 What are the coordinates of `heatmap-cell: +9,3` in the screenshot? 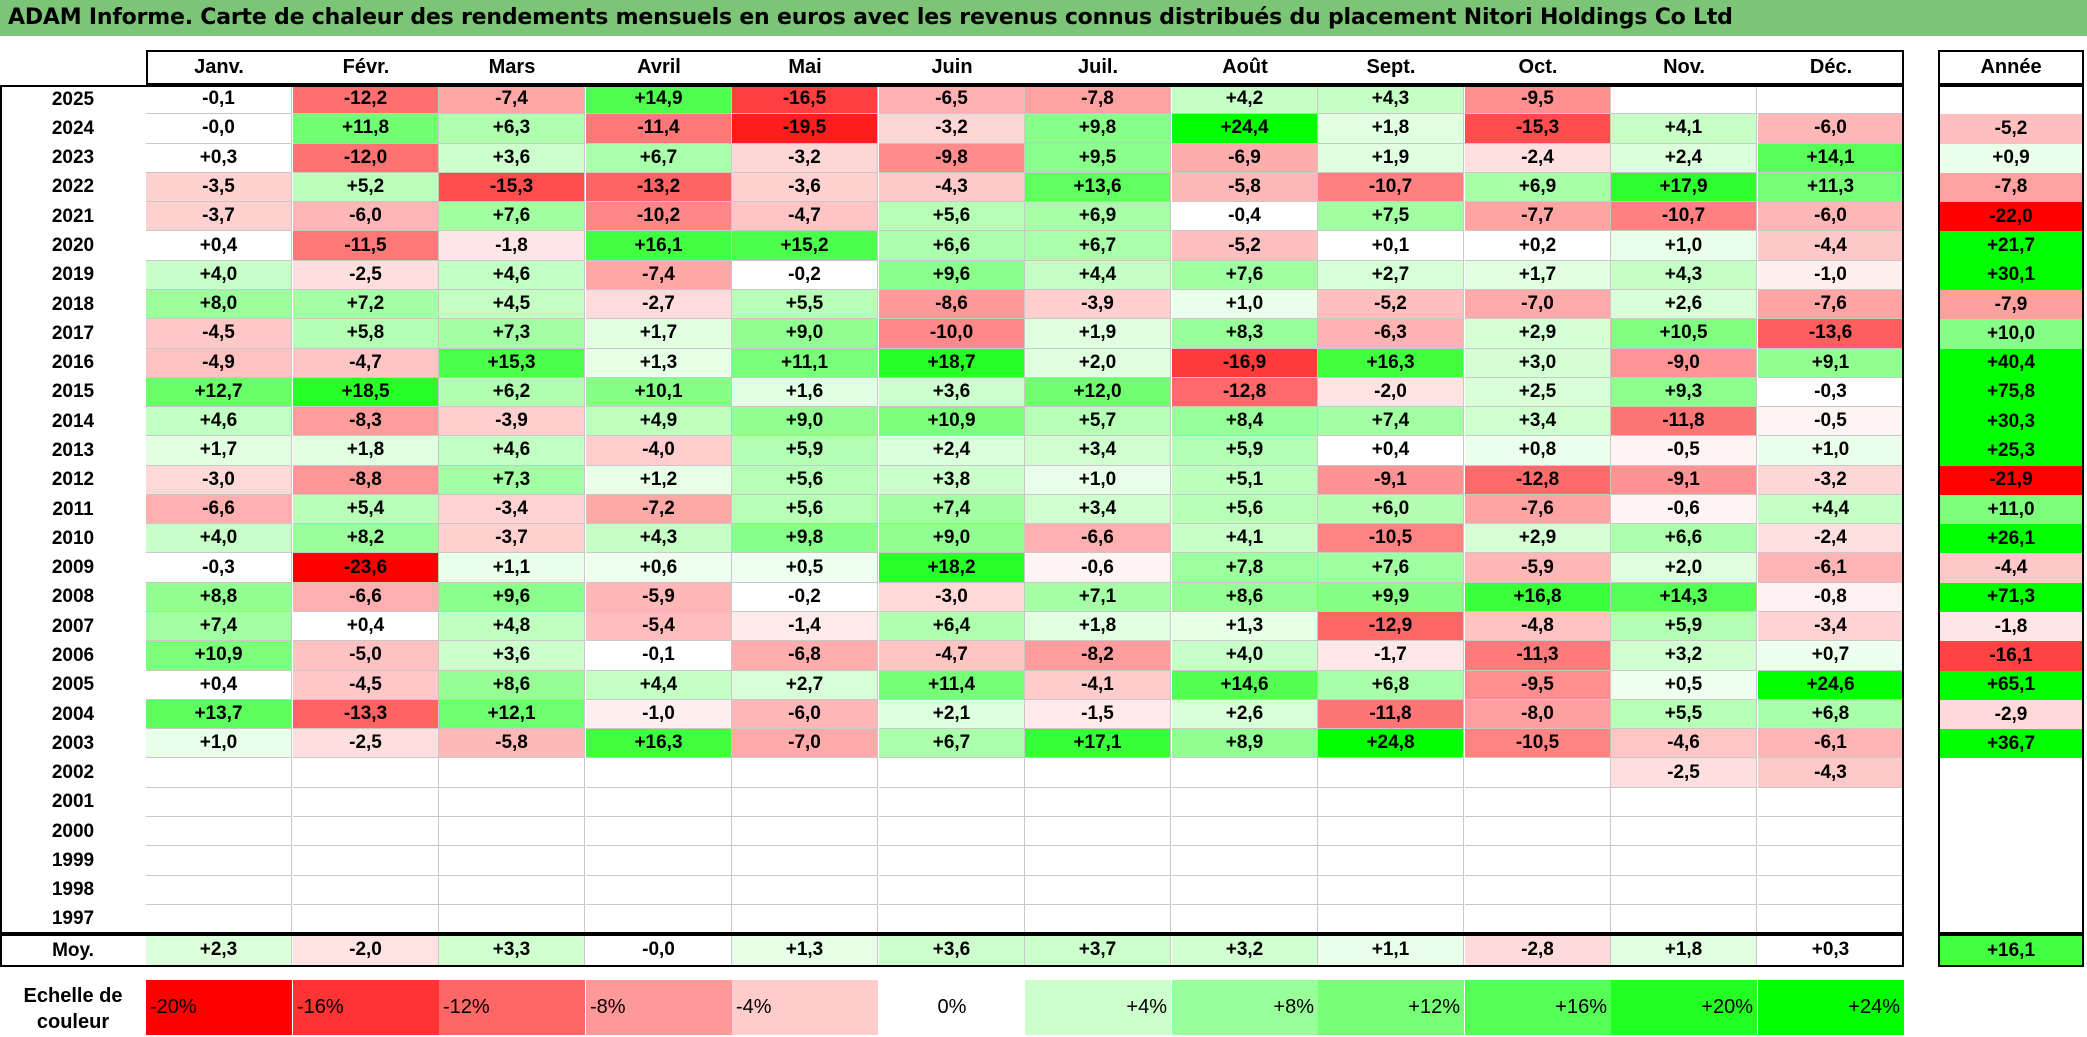 It's located at (1684, 392).